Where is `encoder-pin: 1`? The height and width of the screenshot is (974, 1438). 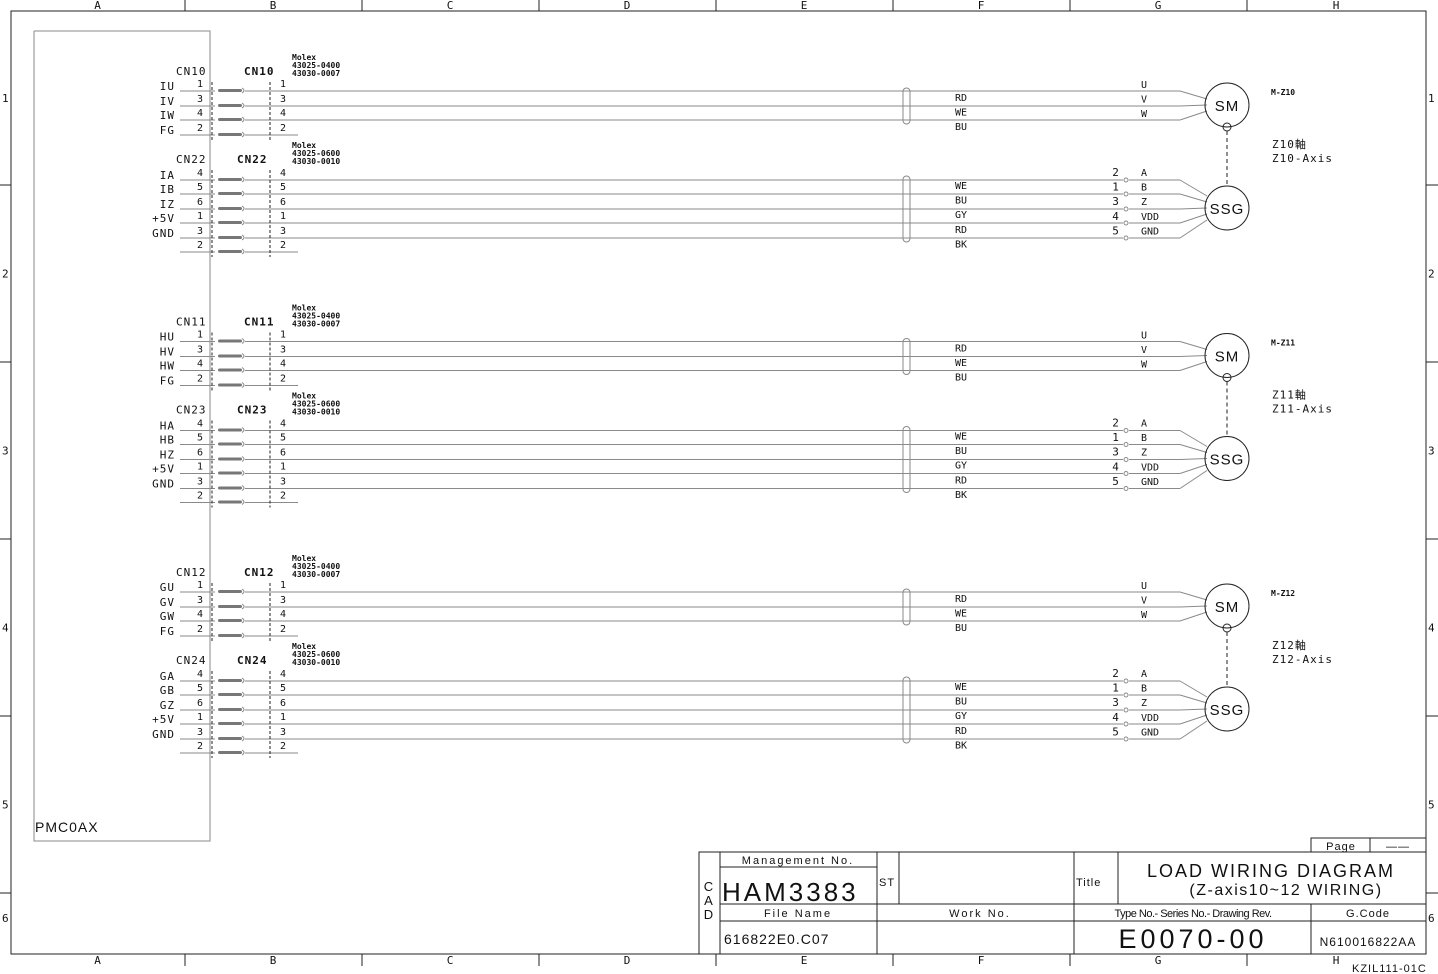 encoder-pin: 1 is located at coordinates (1116, 187).